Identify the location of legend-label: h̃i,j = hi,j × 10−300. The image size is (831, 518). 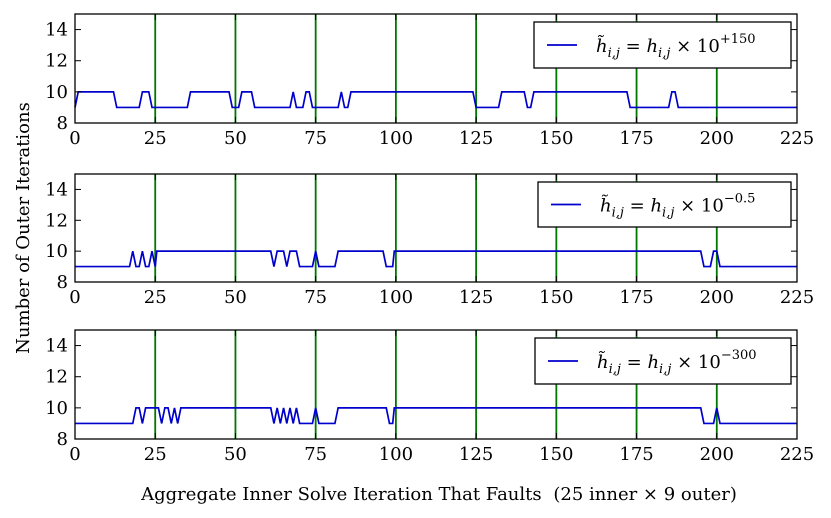
(677, 362).